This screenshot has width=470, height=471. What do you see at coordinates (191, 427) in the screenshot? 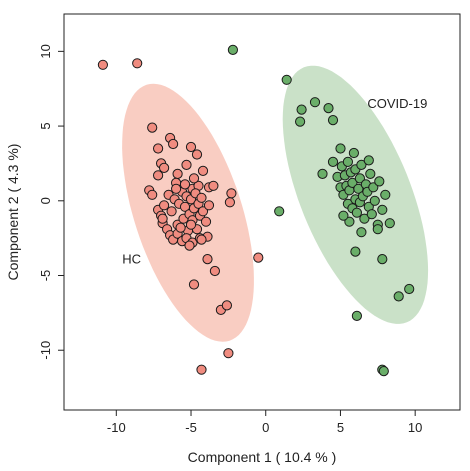
I see `x-tick-label: -5` at bounding box center [191, 427].